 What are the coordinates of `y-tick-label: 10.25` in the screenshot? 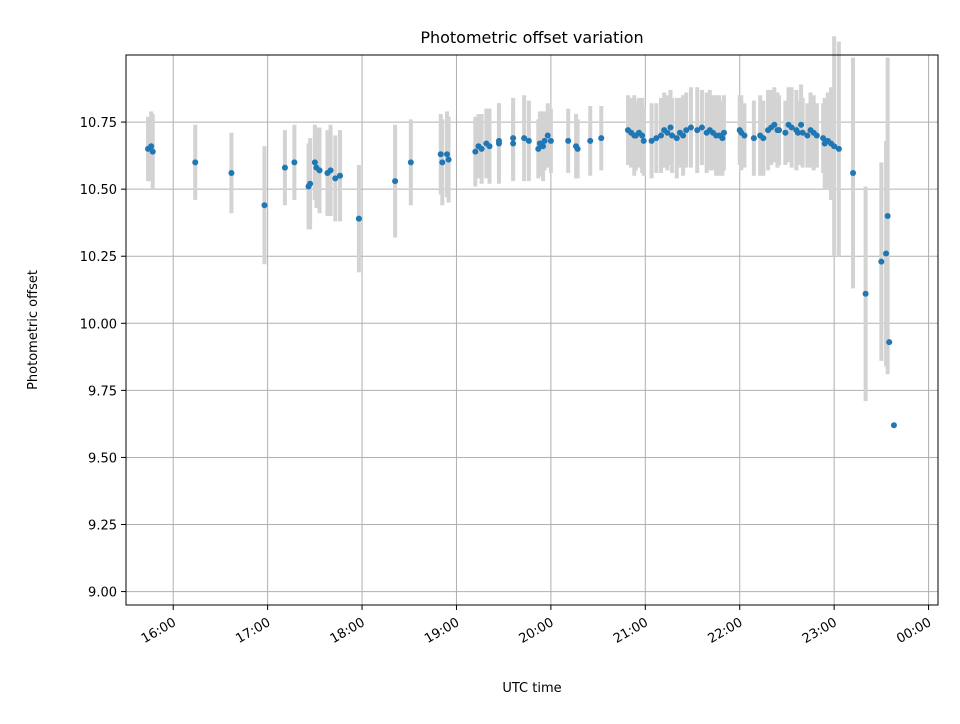 It's located at (98, 257).